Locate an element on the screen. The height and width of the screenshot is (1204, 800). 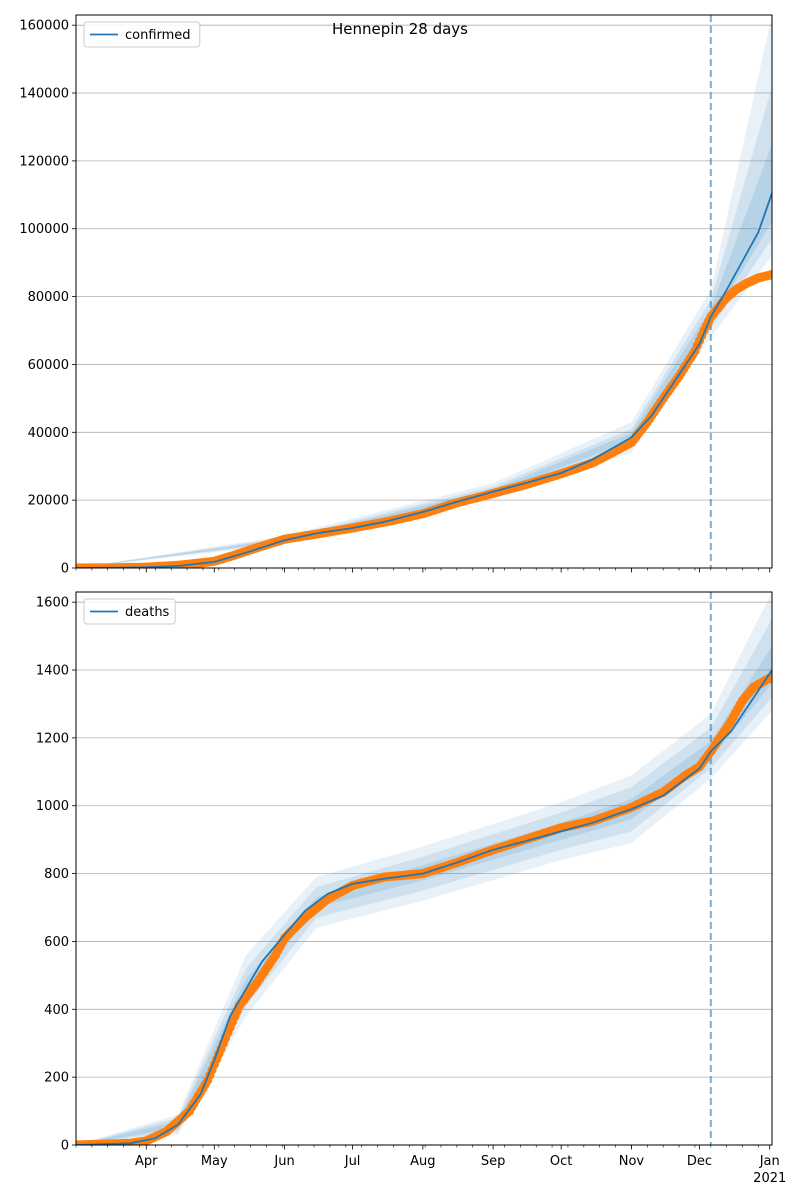
x-year-label: 2021 is located at coordinates (769, 1178).